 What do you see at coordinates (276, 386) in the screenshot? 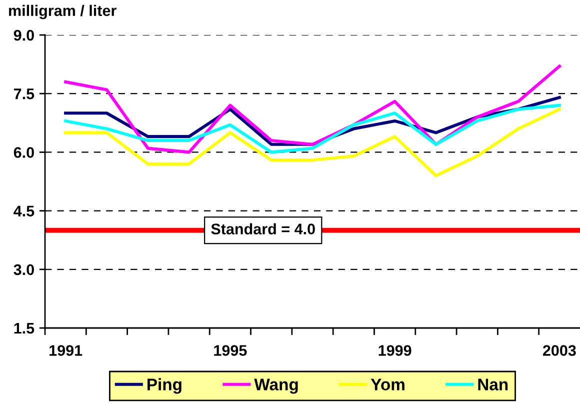
I see `legend-label: Wang` at bounding box center [276, 386].